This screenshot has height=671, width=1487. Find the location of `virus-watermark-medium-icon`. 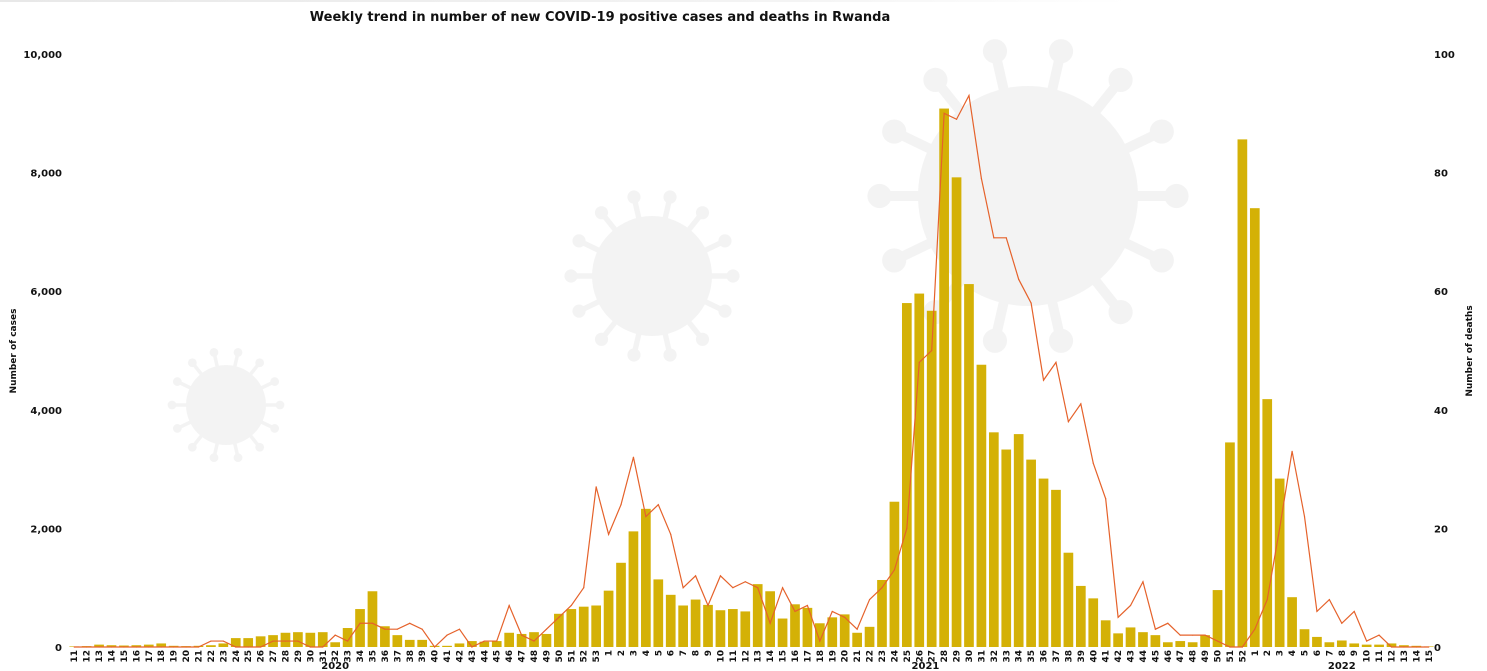

virus-watermark-medium-icon is located at coordinates (652, 276).